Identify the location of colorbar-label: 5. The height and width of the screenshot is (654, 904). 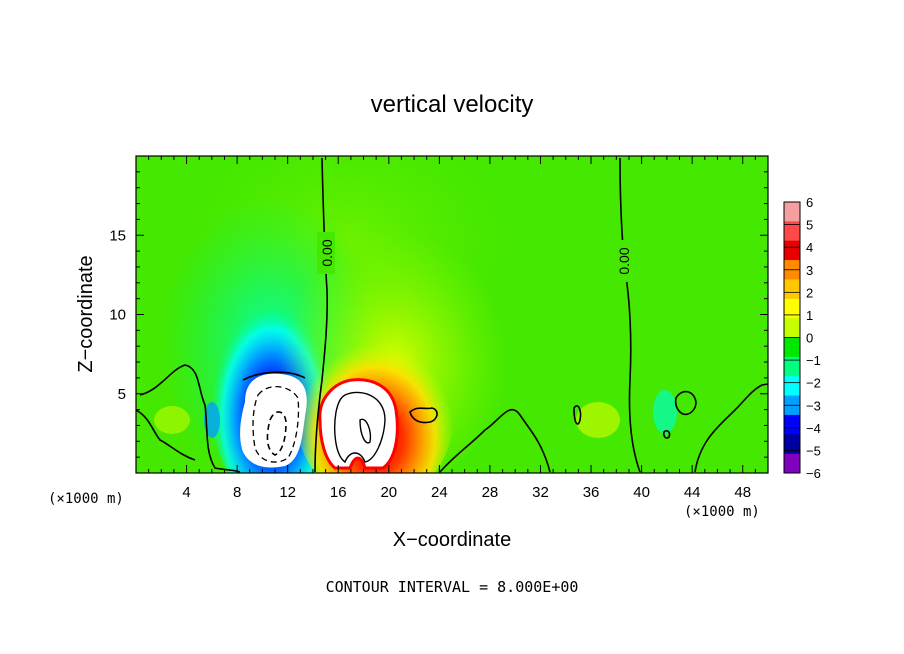
(809, 225).